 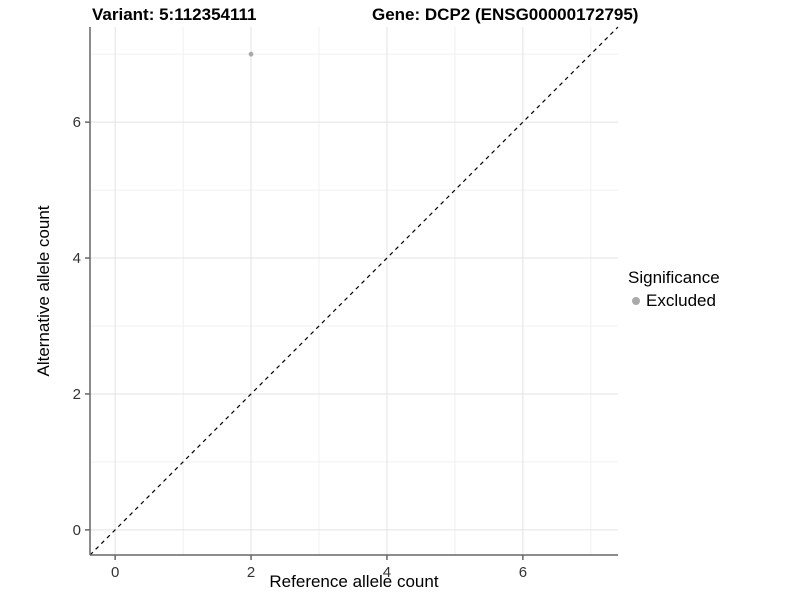 I want to click on plot-title-gene: Gene: DCP2 (ENSG00000172795), so click(x=505, y=14).